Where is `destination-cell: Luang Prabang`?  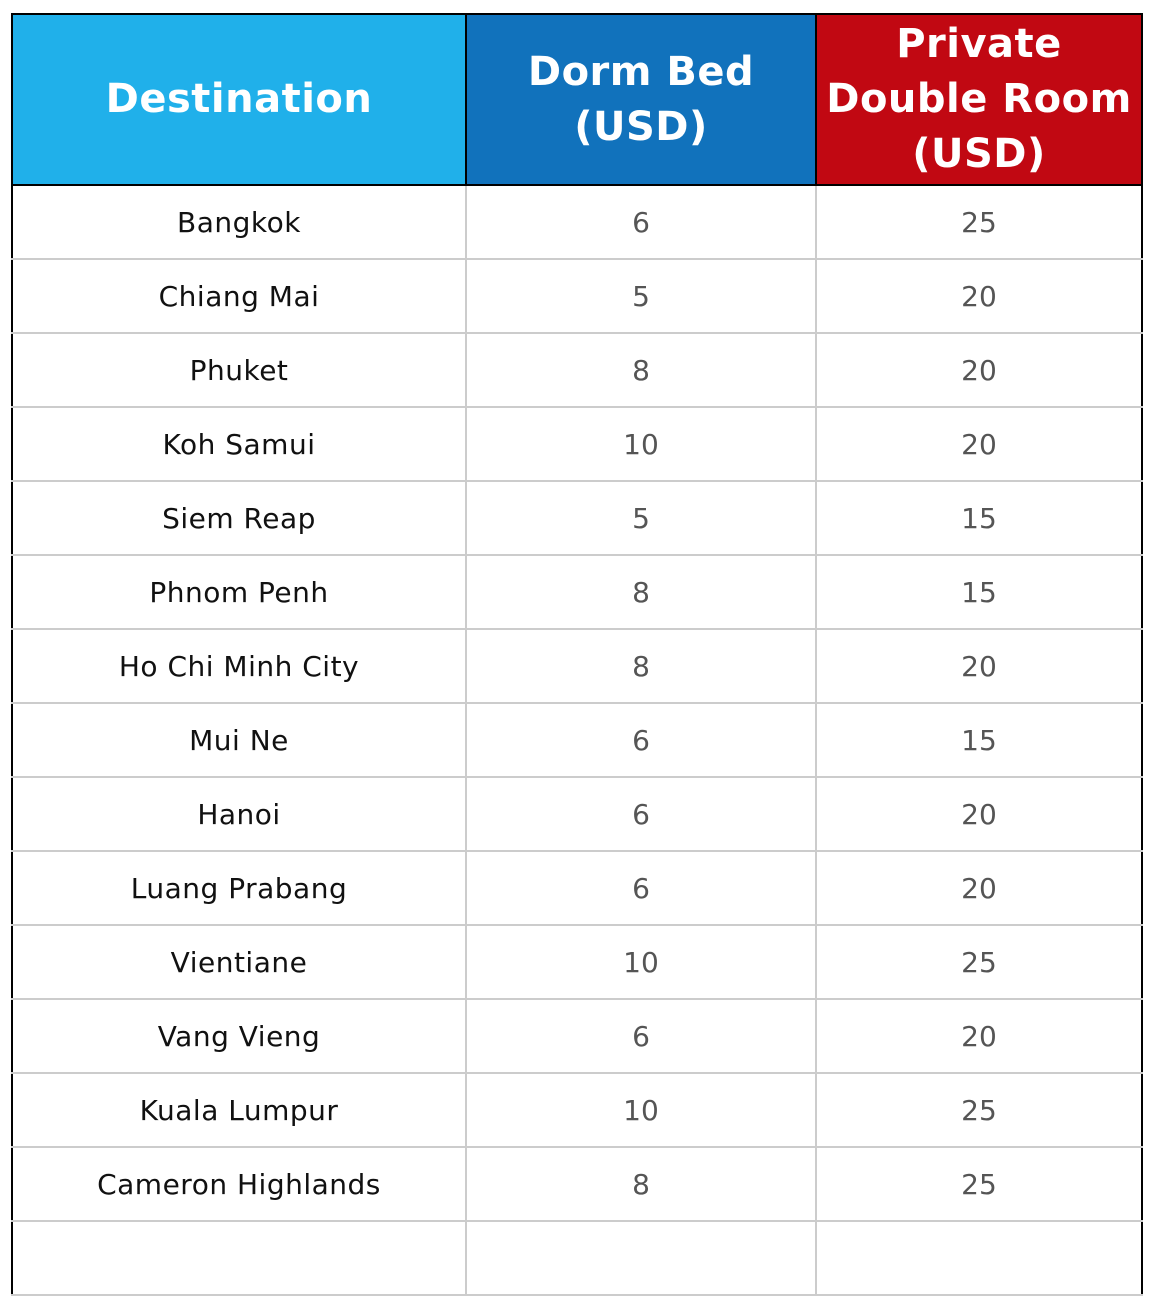
destination-cell: Luang Prabang is located at coordinates (239, 888).